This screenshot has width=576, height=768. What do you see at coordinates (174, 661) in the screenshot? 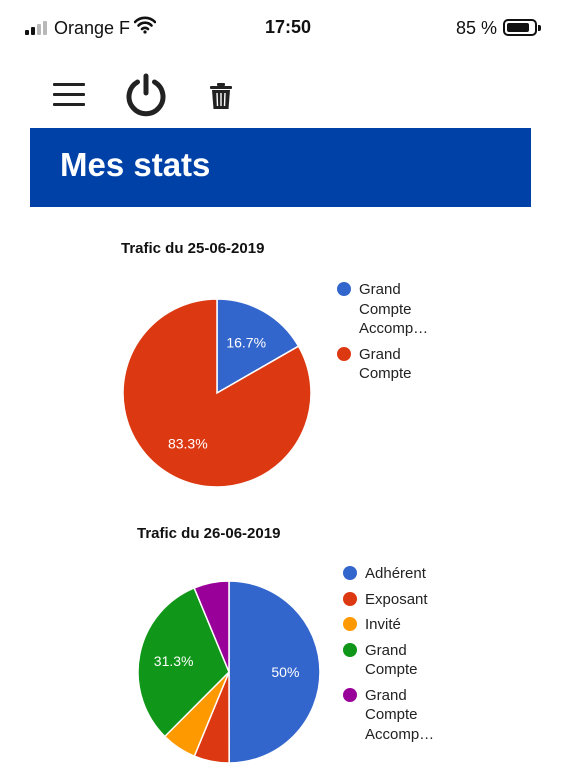
I see `slice-value-label: 31.3%` at bounding box center [174, 661].